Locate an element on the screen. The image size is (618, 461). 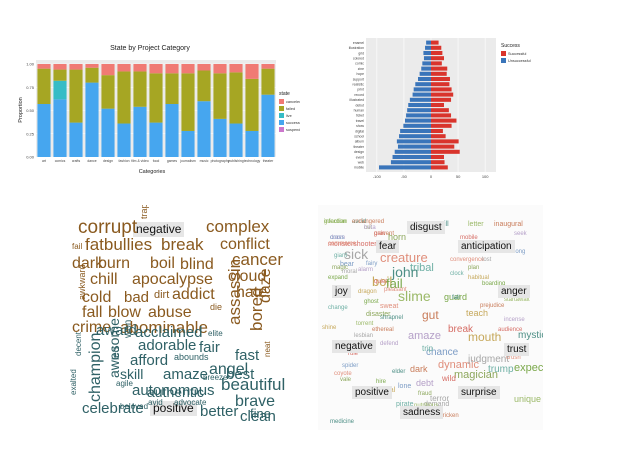
positive-word: avid is located at coordinates (155, 402).